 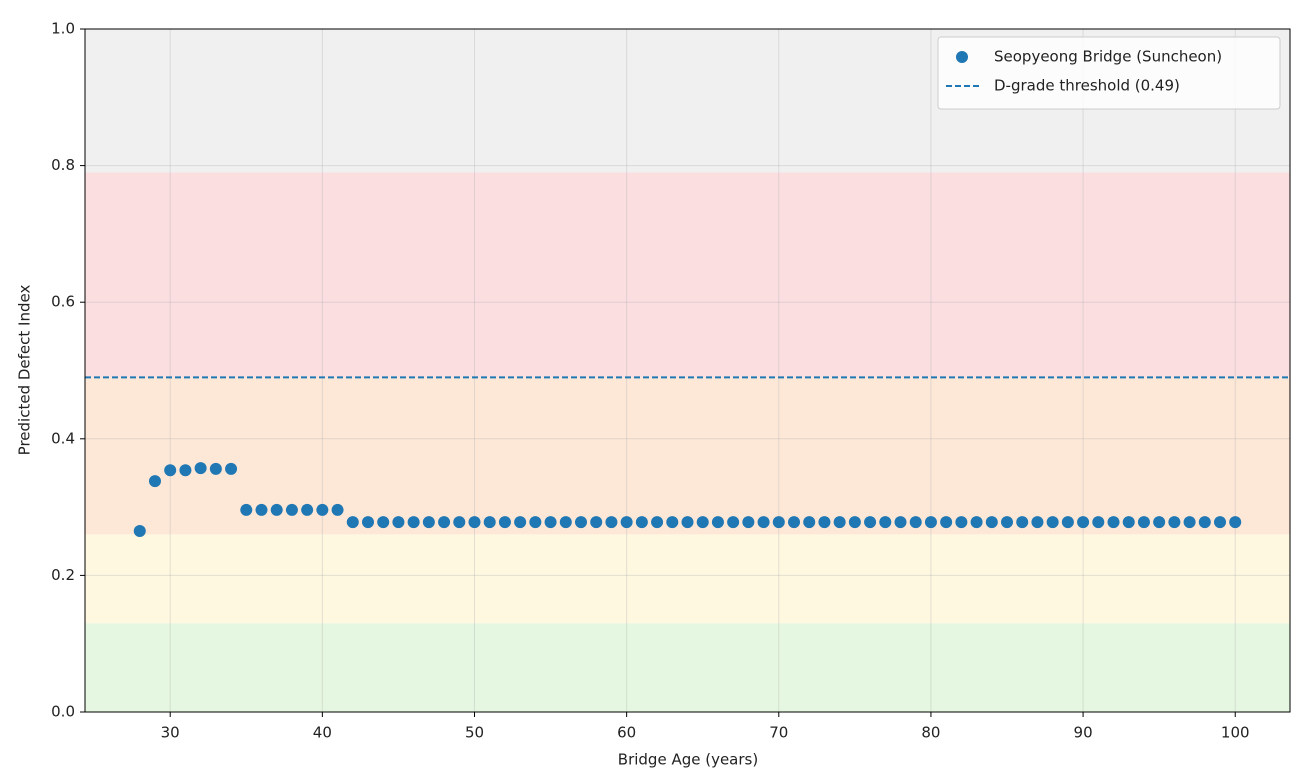 What do you see at coordinates (626, 733) in the screenshot?
I see `x-tick-label: 60` at bounding box center [626, 733].